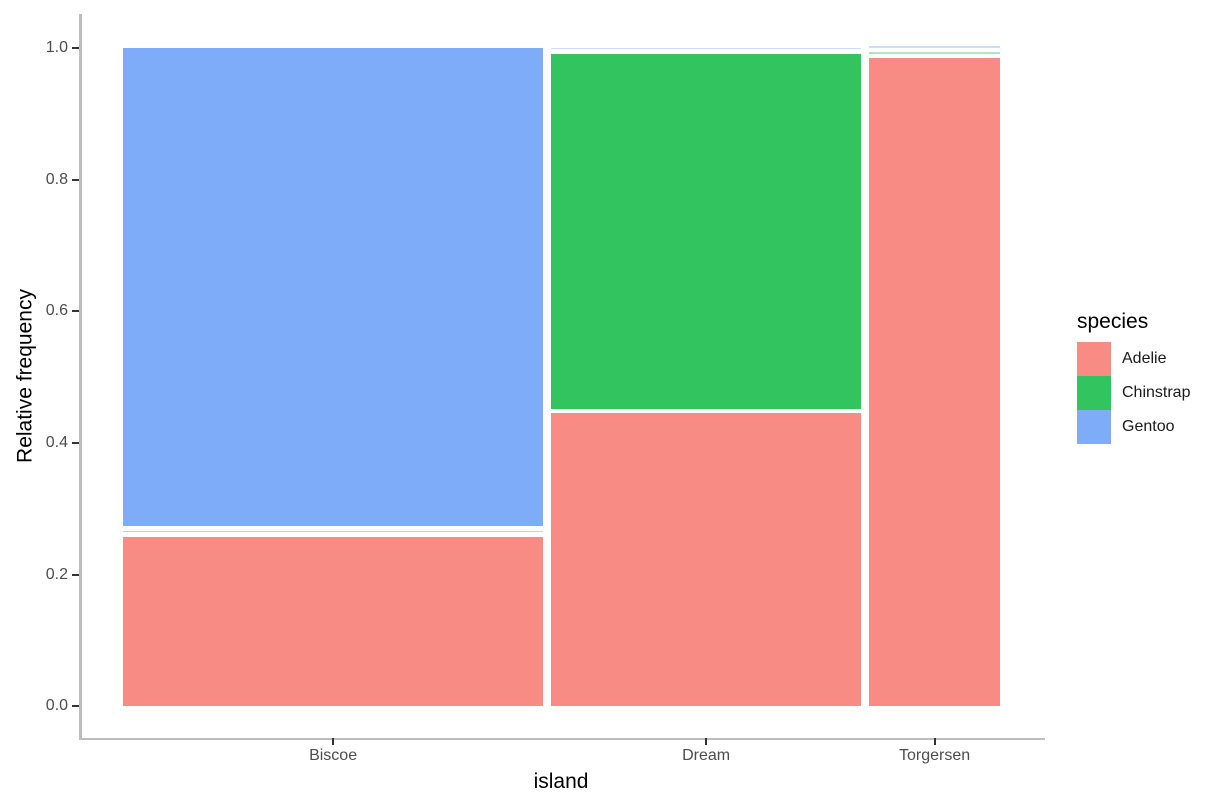 This screenshot has height=806, width=1220. Describe the element at coordinates (56, 442) in the screenshot. I see `y-tick-label: 0.4` at that location.